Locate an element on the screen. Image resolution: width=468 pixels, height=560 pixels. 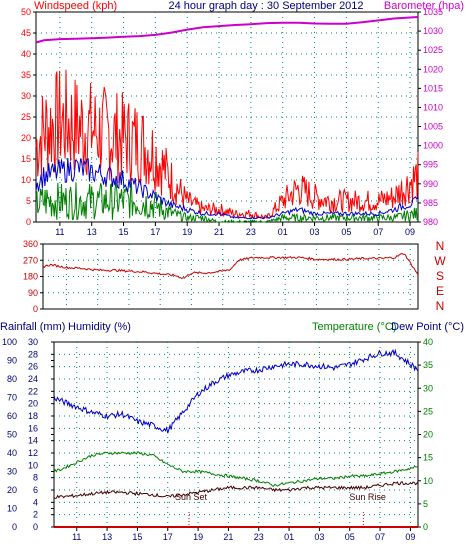
windspeed-tick-label: 30 is located at coordinates (26, 96).